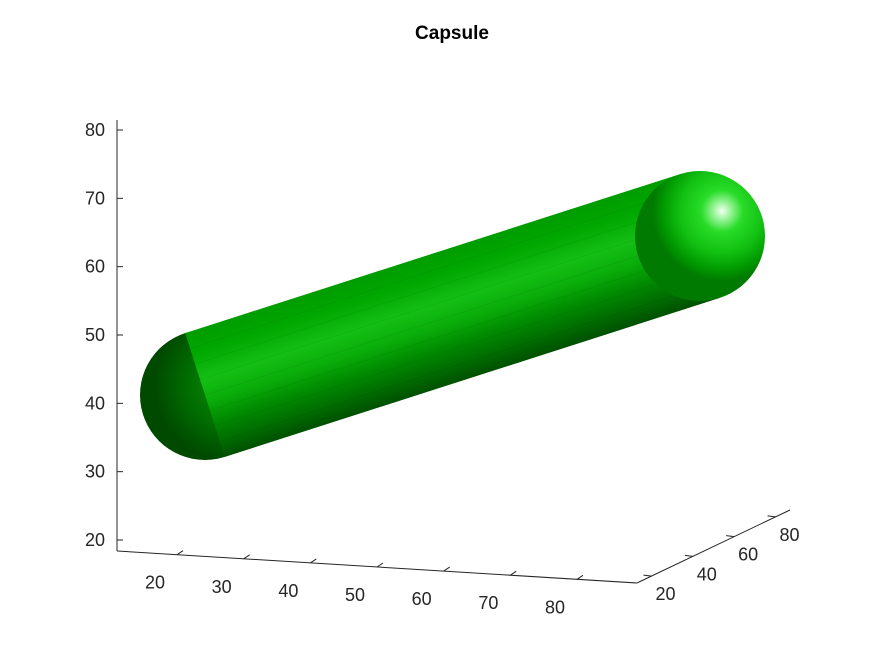  I want to click on z-tick-label: 40, so click(95, 403).